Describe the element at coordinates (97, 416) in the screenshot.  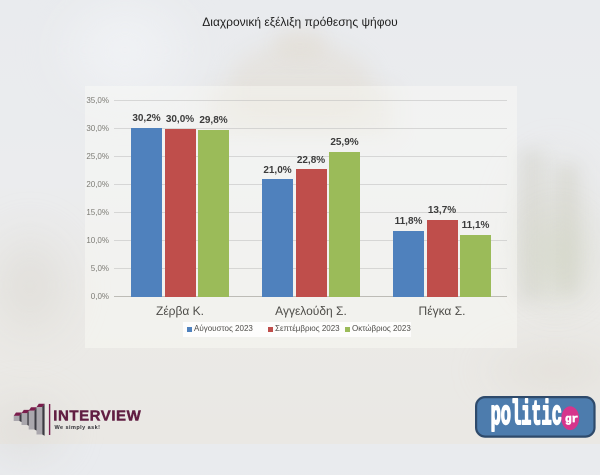
I see `svg-text: INTERVIEW` at that location.